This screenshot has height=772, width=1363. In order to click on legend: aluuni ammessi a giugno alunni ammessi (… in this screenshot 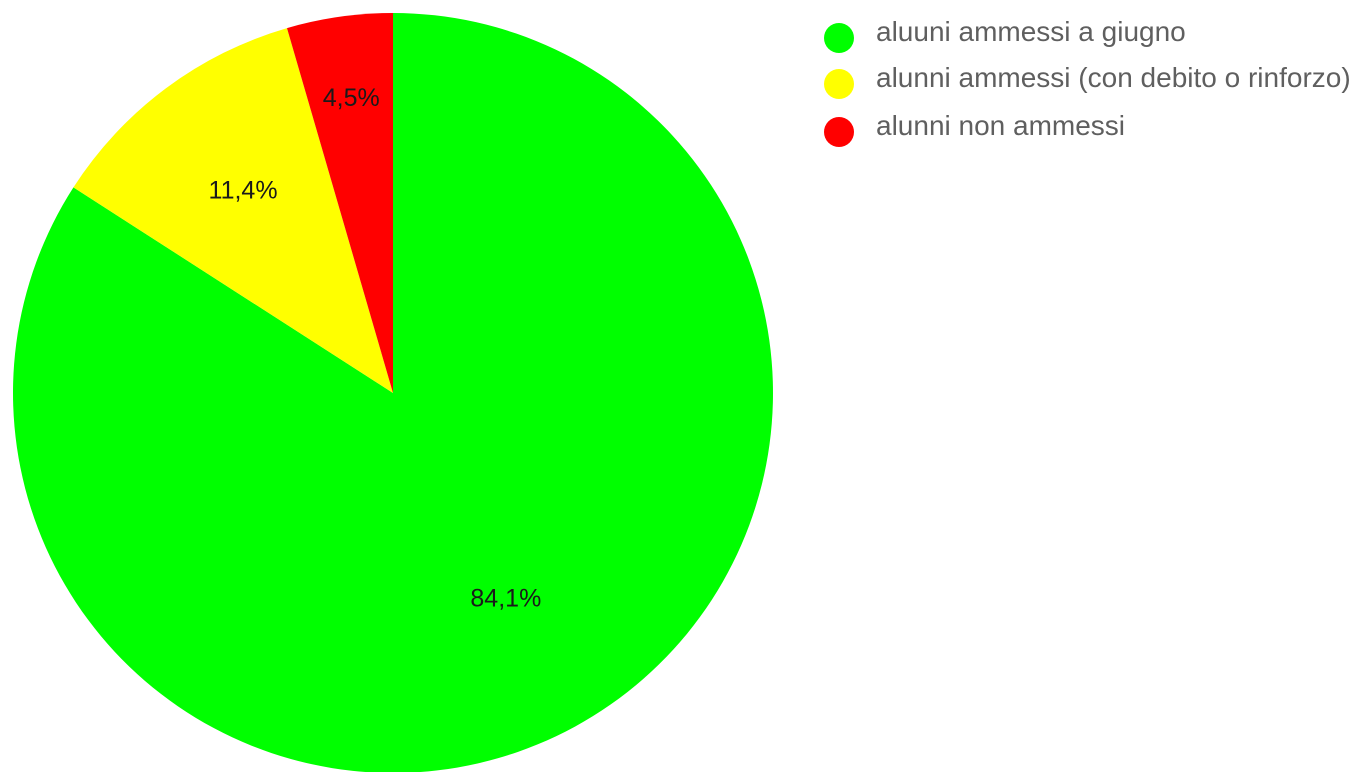, I will do `click(1089, 84)`.